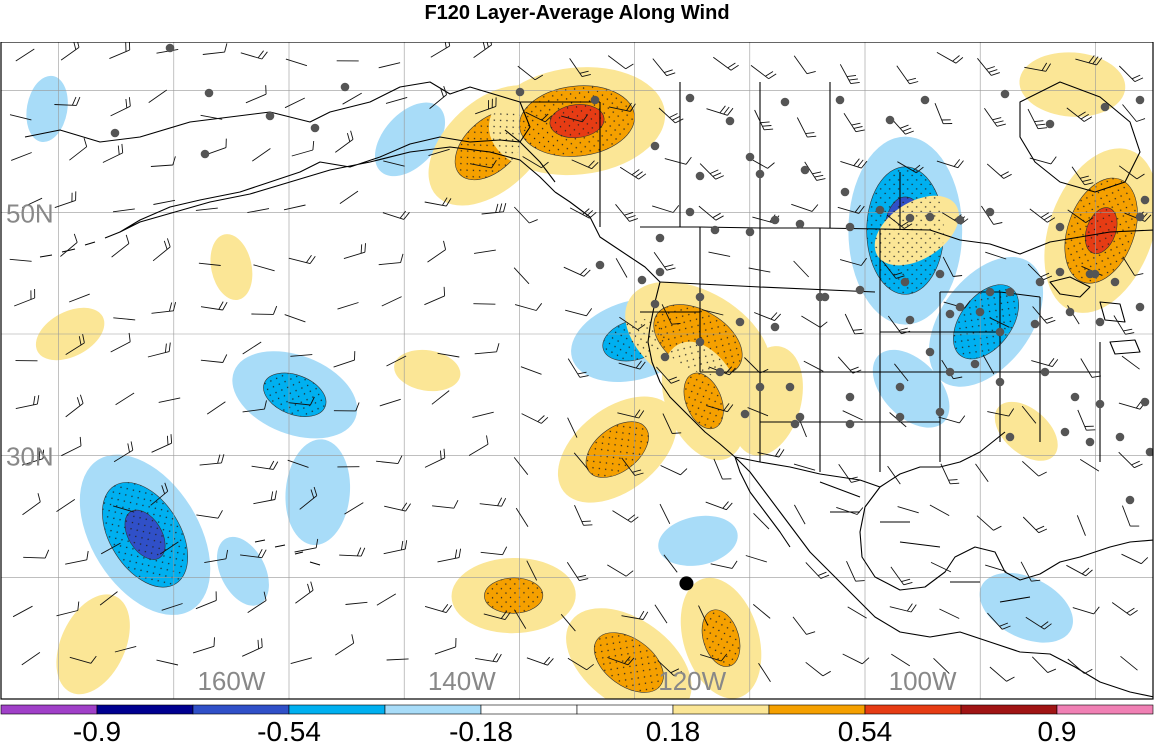  What do you see at coordinates (807, 472) in the screenshot?
I see `us-mexico-border` at bounding box center [807, 472].